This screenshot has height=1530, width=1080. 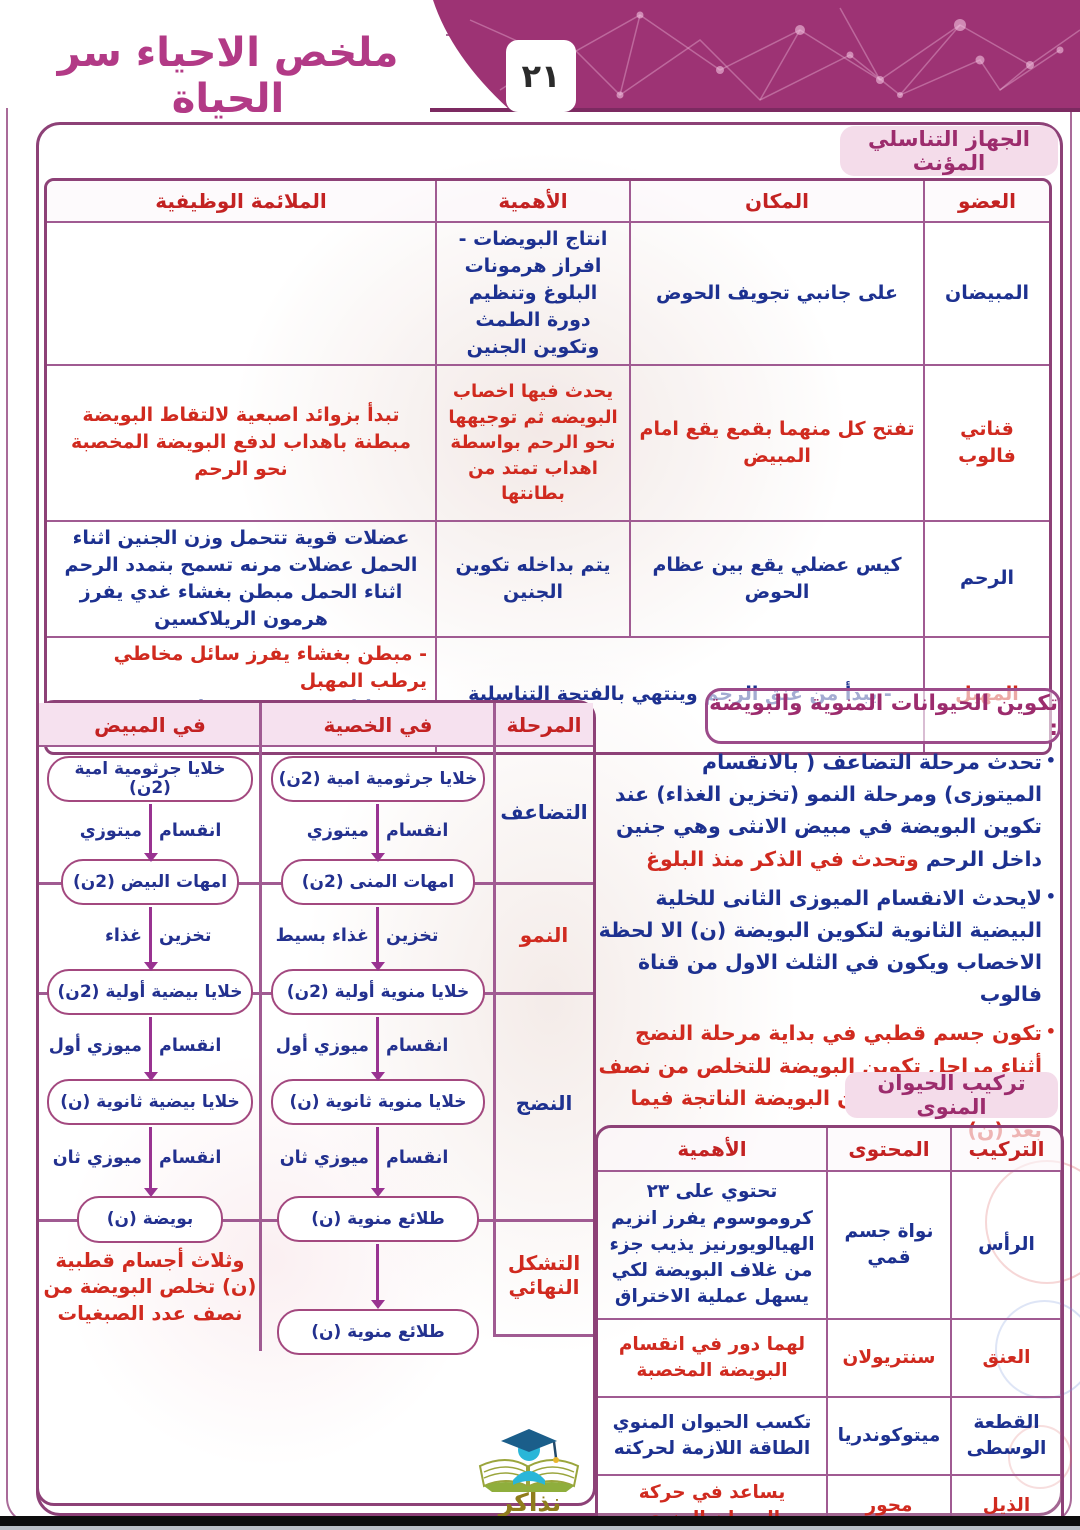 I want to click on flowchart-header, so click(x=316, y=725).